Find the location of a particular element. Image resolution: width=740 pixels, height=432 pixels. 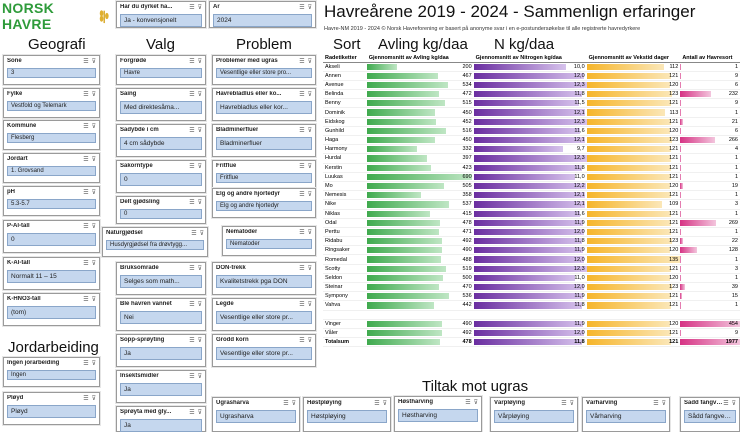

slicer-item: Vårpløying is located at coordinates (534, 416).